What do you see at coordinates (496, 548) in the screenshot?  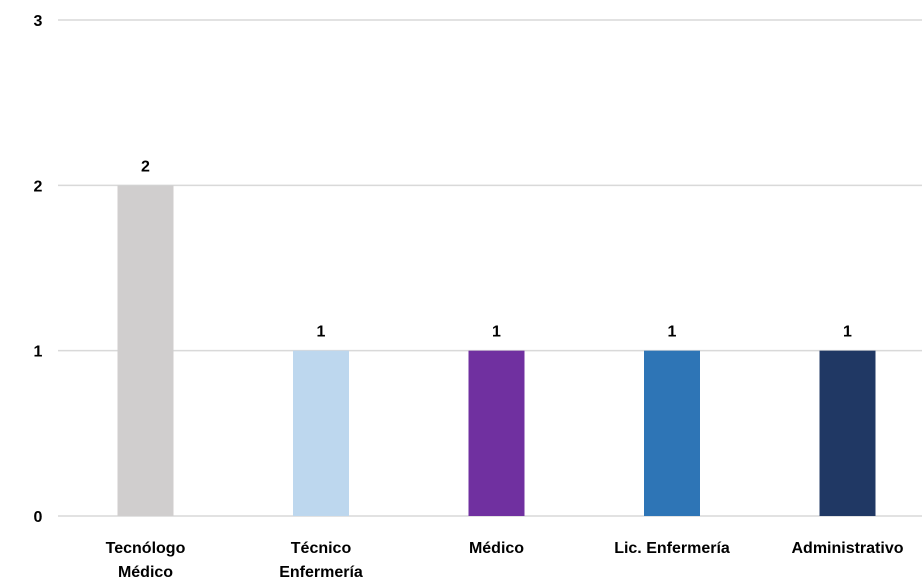 I see `category-label: Médico` at bounding box center [496, 548].